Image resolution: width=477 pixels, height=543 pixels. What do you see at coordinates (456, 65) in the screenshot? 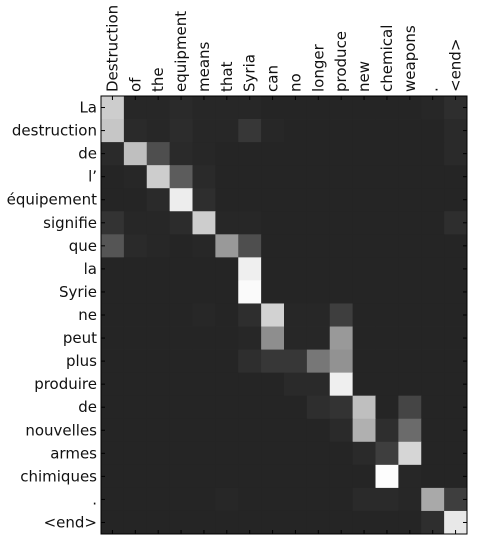
I see `x-tick-label: <end>` at bounding box center [456, 65].